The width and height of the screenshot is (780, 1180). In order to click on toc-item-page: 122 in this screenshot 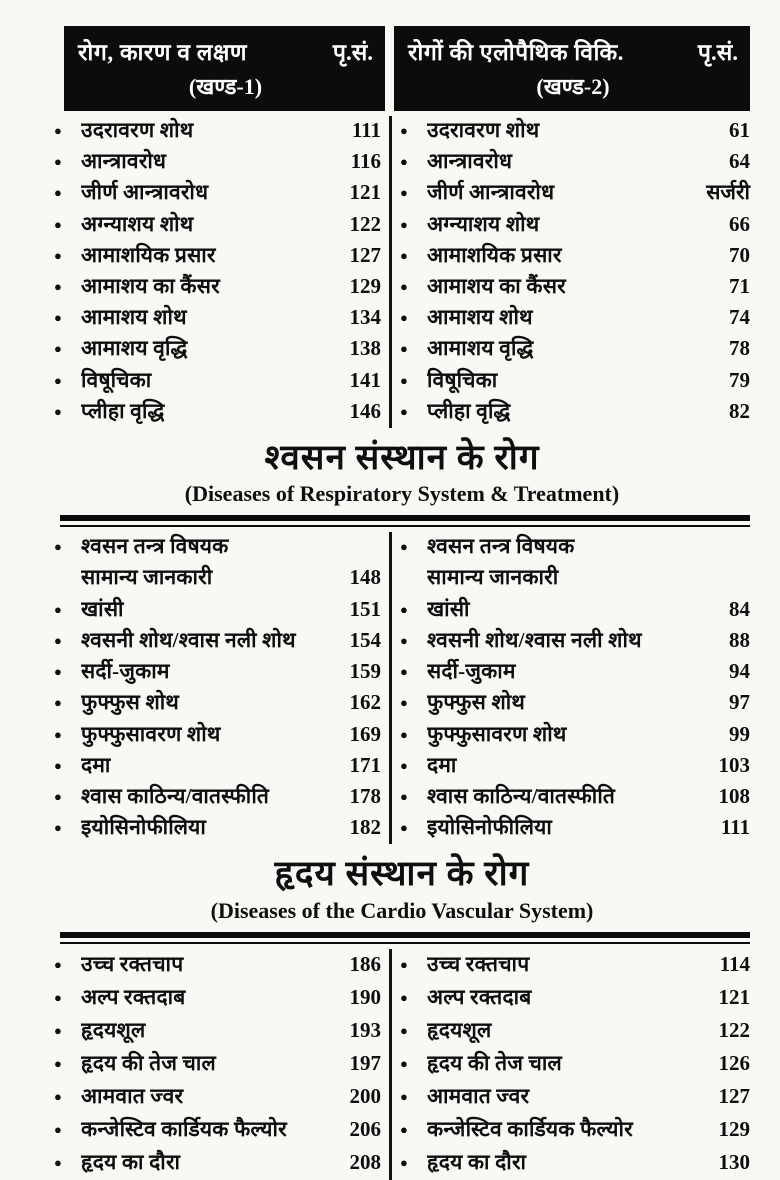, I will do `click(734, 1029)`.